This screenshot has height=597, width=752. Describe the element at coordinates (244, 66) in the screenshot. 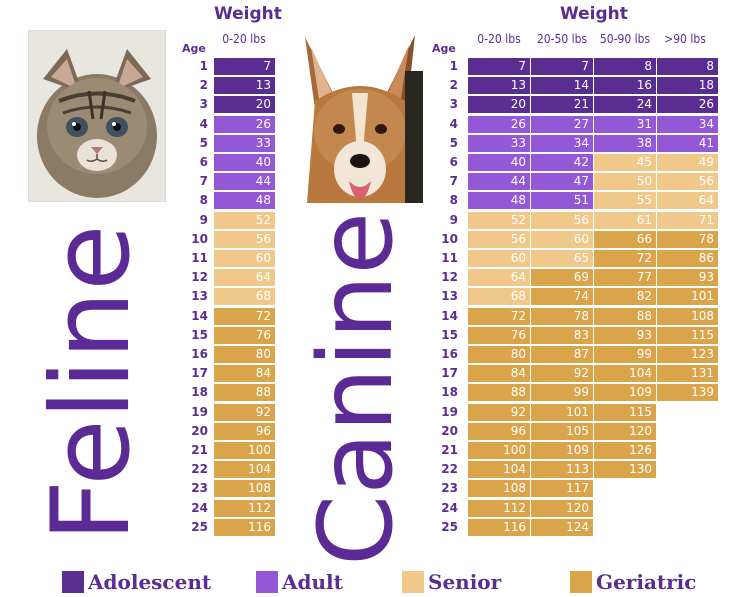

I see `feline-cell: 7` at that location.